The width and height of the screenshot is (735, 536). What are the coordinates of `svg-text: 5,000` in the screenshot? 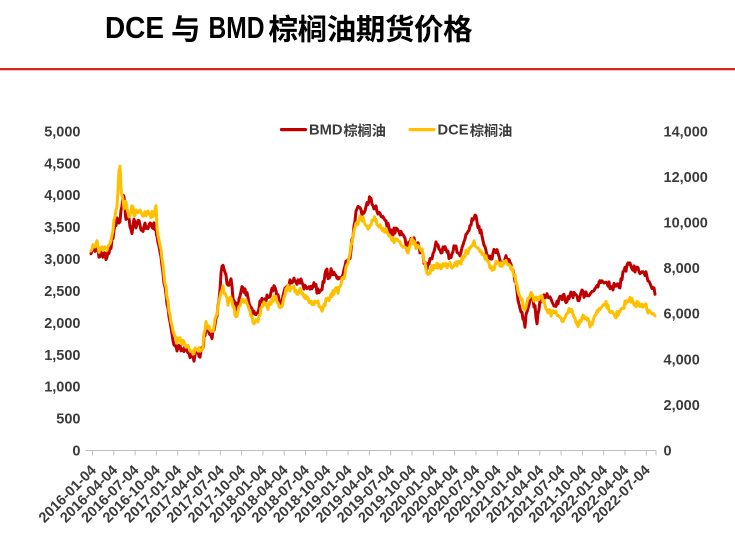 It's located at (62, 132).